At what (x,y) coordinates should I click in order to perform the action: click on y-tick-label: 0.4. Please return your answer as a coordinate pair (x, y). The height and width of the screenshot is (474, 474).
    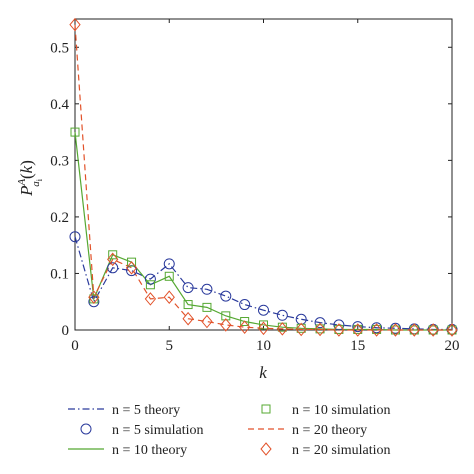
    Looking at the image, I should click on (59, 105).